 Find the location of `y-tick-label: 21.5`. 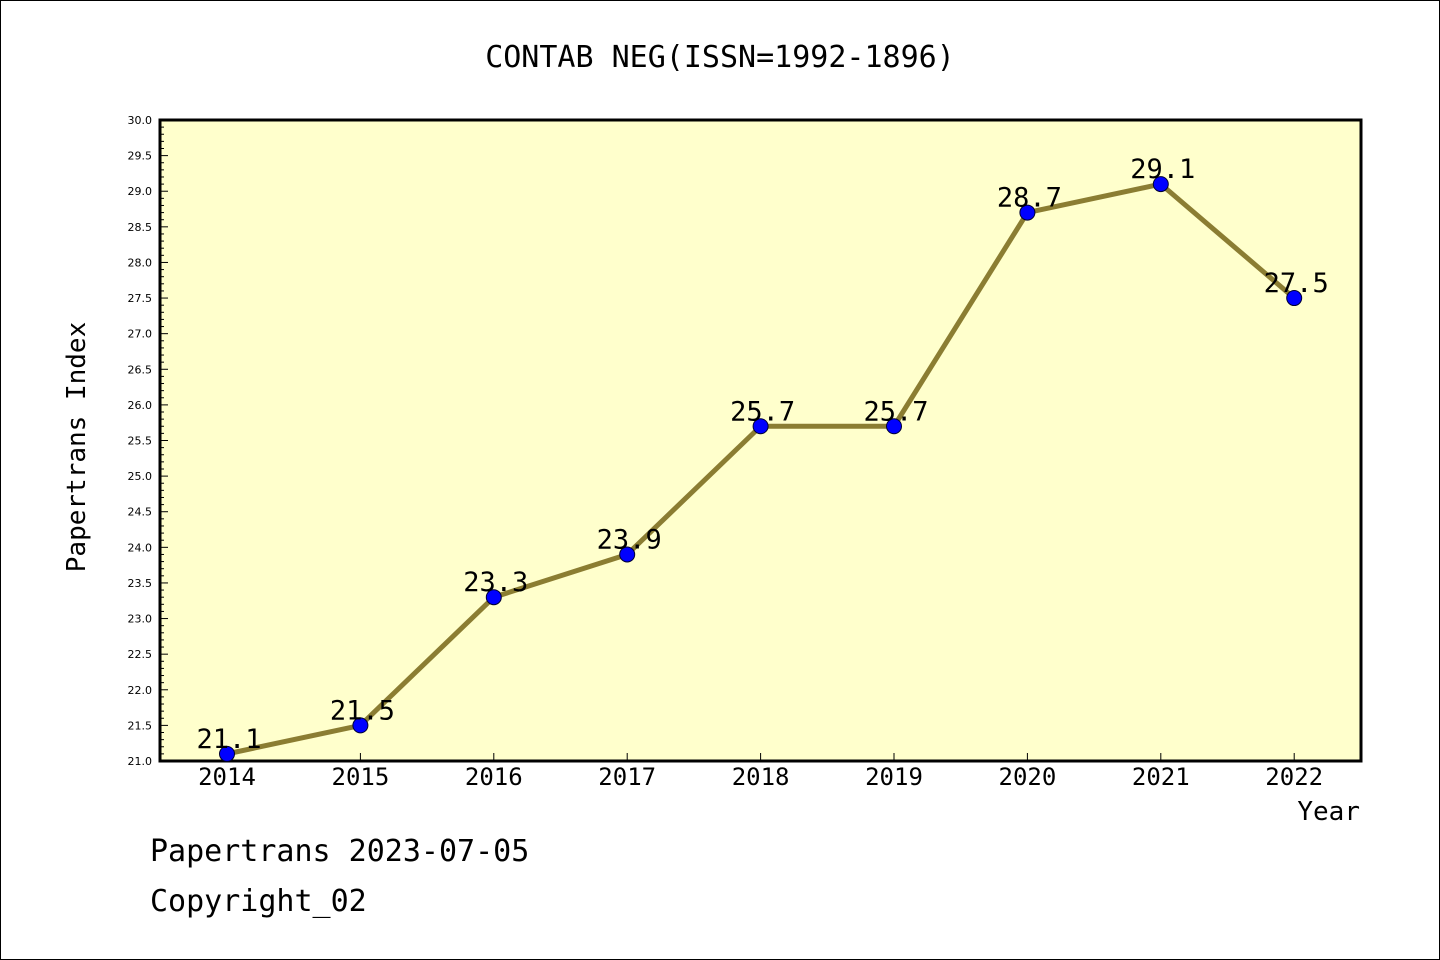

y-tick-label: 21.5 is located at coordinates (140, 725).